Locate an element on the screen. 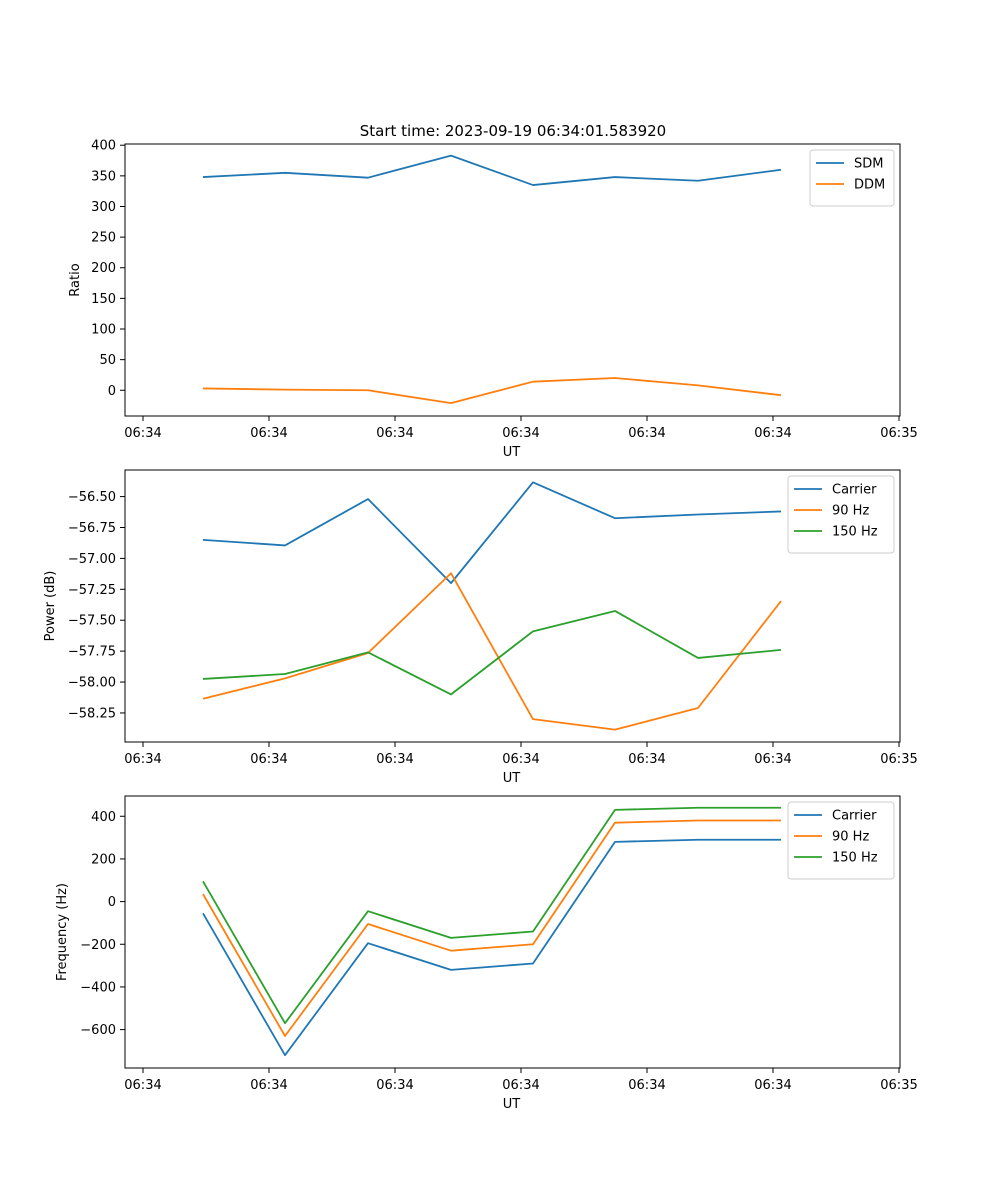 The width and height of the screenshot is (1000, 1200). y-tick-label: −400 is located at coordinates (98, 987).